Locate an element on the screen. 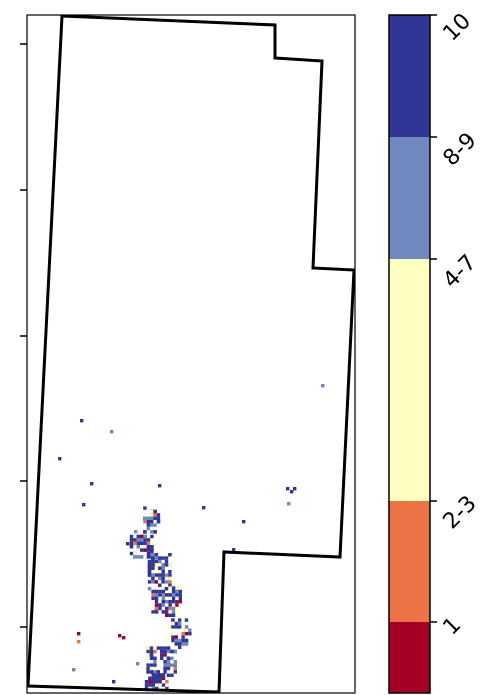  legend-border is located at coordinates (409, 354).